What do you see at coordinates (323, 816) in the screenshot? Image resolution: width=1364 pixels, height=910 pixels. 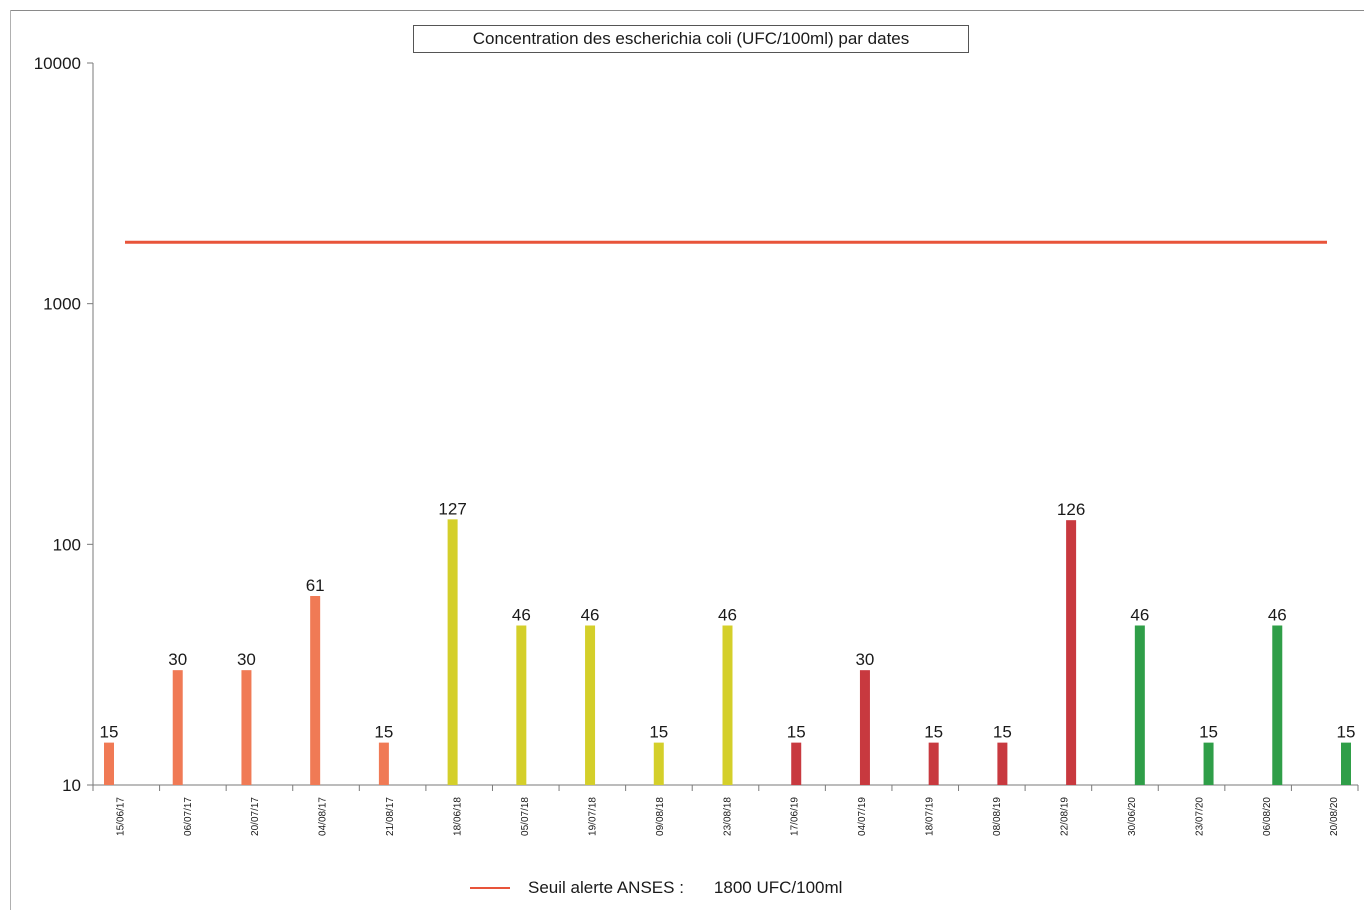 I see `x-tick-label: 04/08/17` at bounding box center [323, 816].